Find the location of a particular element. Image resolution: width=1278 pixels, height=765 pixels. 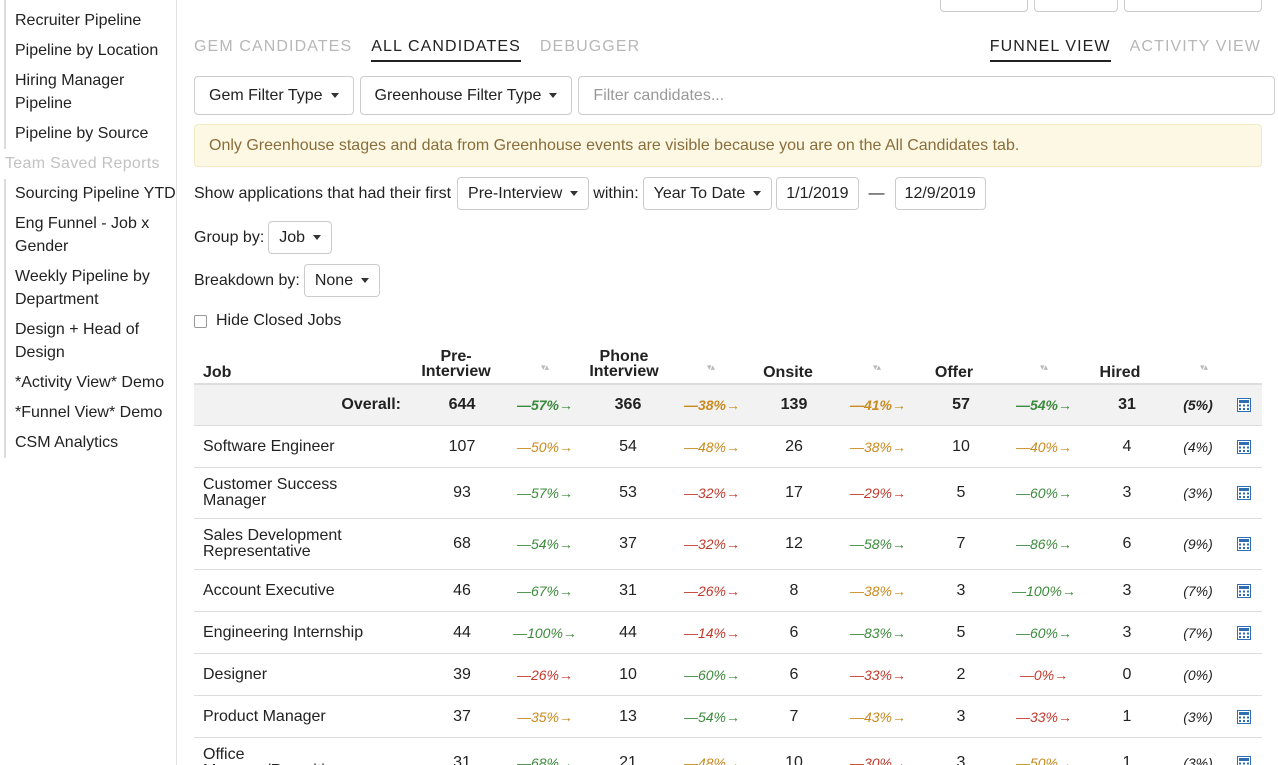

sidebar-report-link: Sourcing Pipeline YTD is located at coordinates (95, 193).